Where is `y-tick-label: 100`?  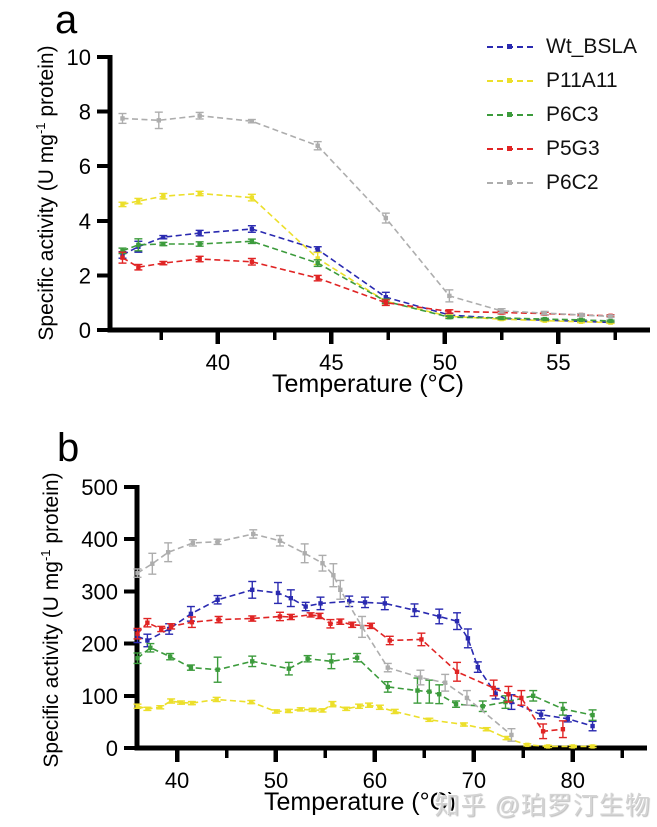
y-tick-label: 100 is located at coordinates (99, 696).